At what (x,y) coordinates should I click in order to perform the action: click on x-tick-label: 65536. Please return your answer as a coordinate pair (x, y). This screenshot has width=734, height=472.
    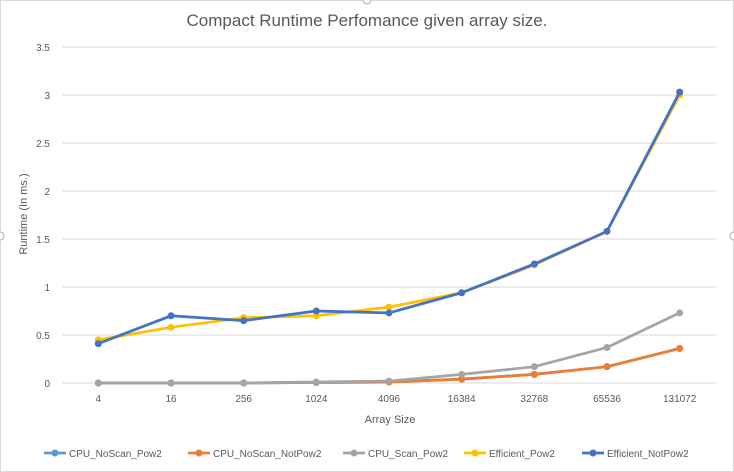
    Looking at the image, I should click on (607, 399).